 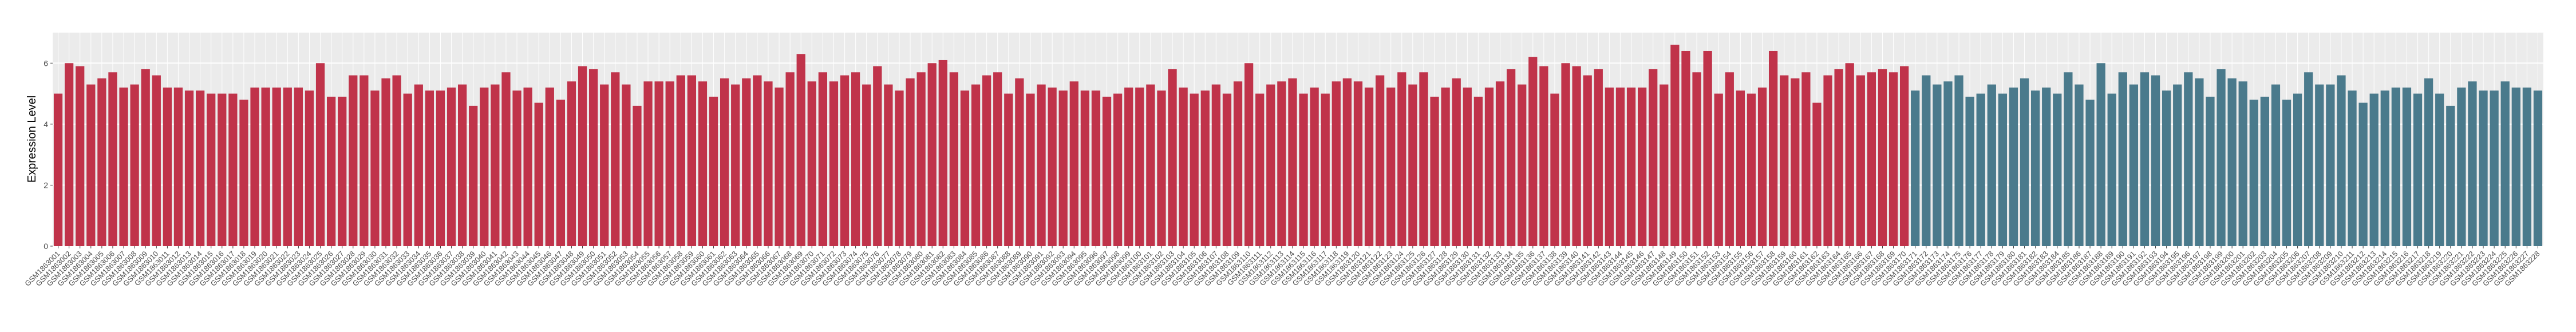 What do you see at coordinates (46, 125) in the screenshot?
I see `y-tick-label: 4` at bounding box center [46, 125].